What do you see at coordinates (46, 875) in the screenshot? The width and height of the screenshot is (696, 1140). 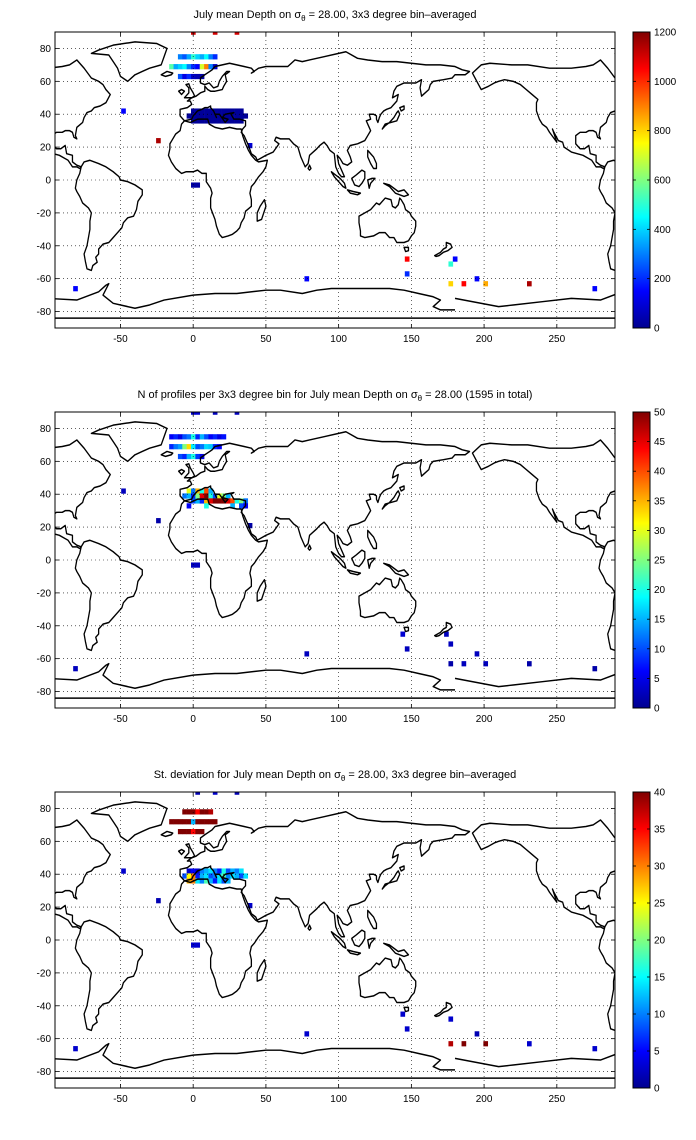 I see `y-tick-label: 40` at bounding box center [46, 875].